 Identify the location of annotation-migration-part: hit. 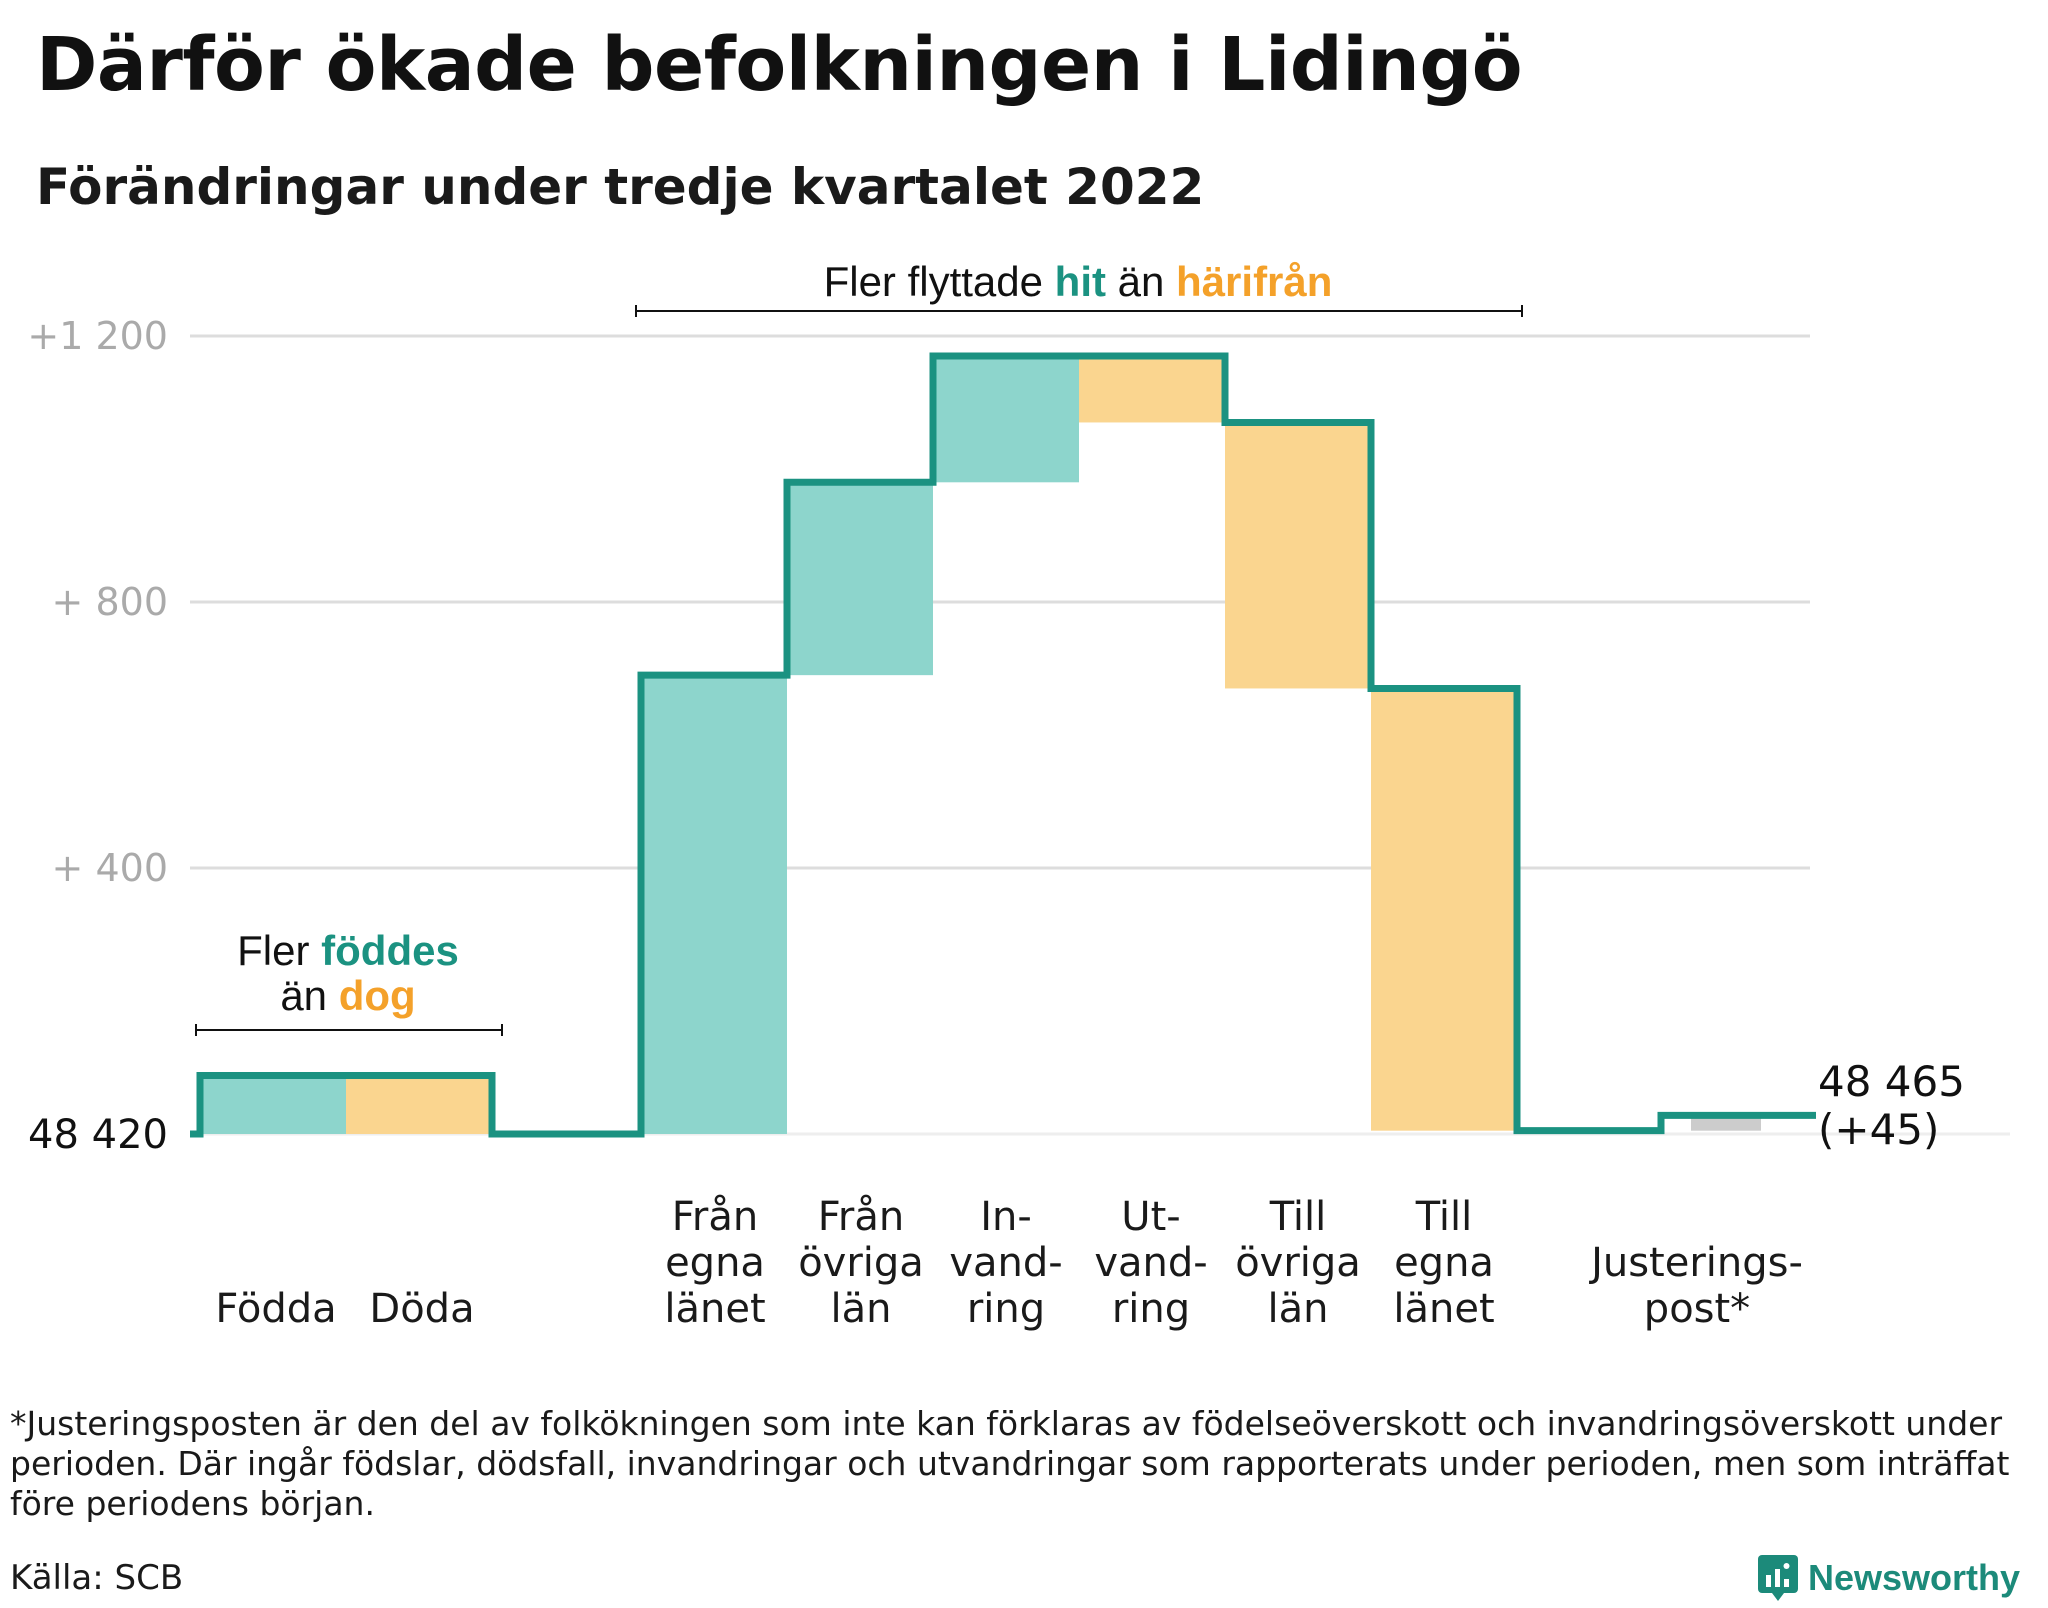
(1080, 281).